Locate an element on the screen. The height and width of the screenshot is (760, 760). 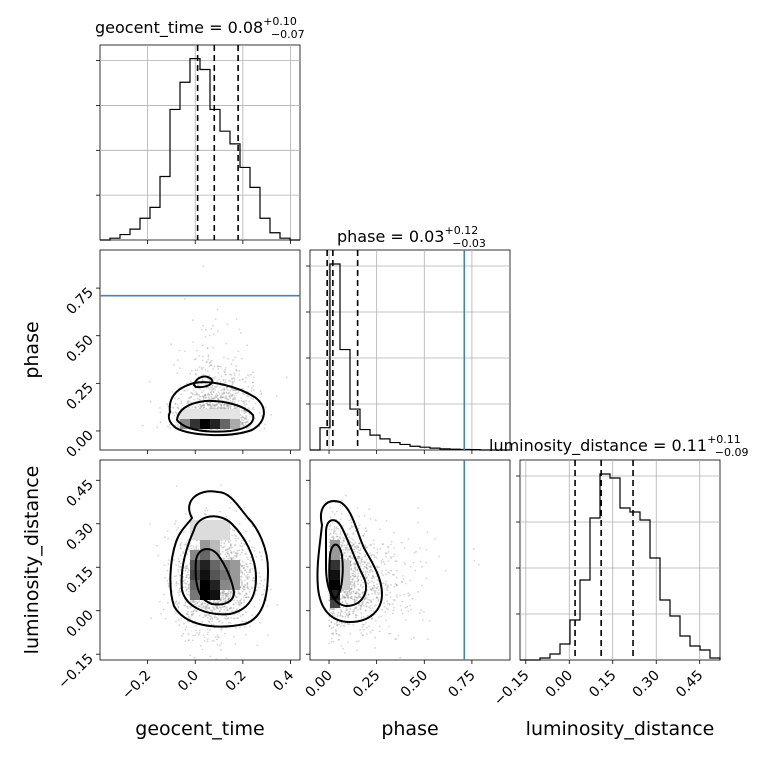
y-tick-label: 0.00 is located at coordinates (79, 623).